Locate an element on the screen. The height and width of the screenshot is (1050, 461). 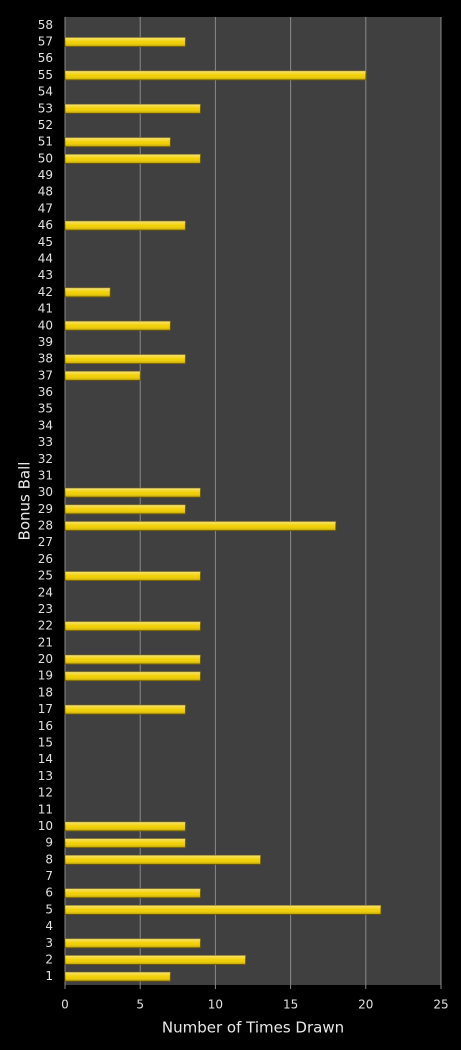
y-tick-label: 31 is located at coordinates (45, 475).